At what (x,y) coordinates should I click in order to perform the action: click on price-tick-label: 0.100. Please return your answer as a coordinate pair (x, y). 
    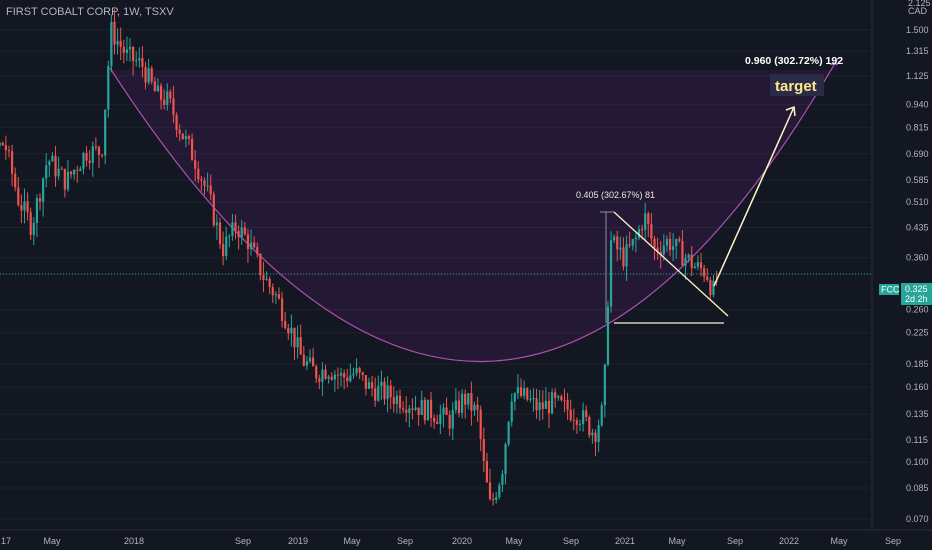
    Looking at the image, I should click on (917, 462).